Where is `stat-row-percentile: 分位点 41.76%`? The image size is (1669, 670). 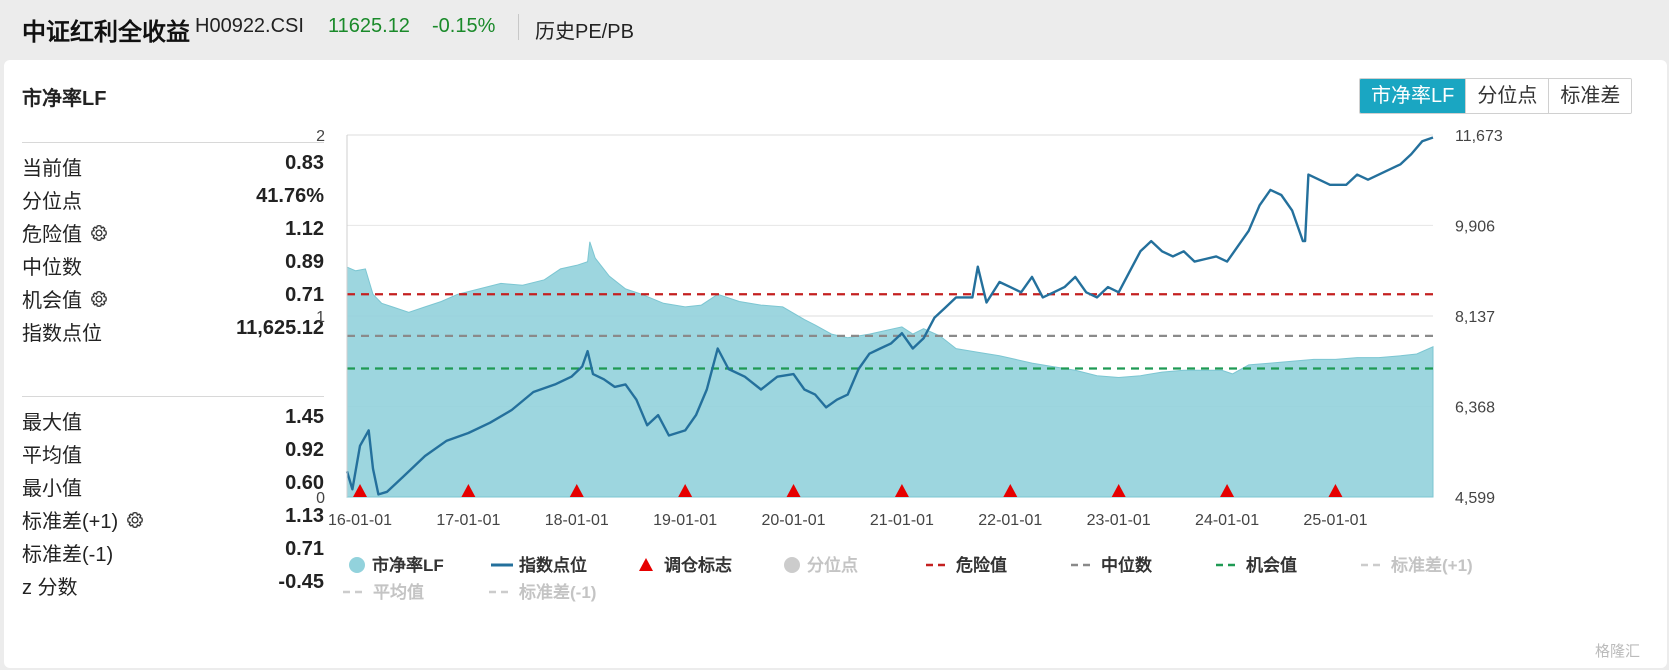 stat-row-percentile: 分位点 41.76% is located at coordinates (173, 196).